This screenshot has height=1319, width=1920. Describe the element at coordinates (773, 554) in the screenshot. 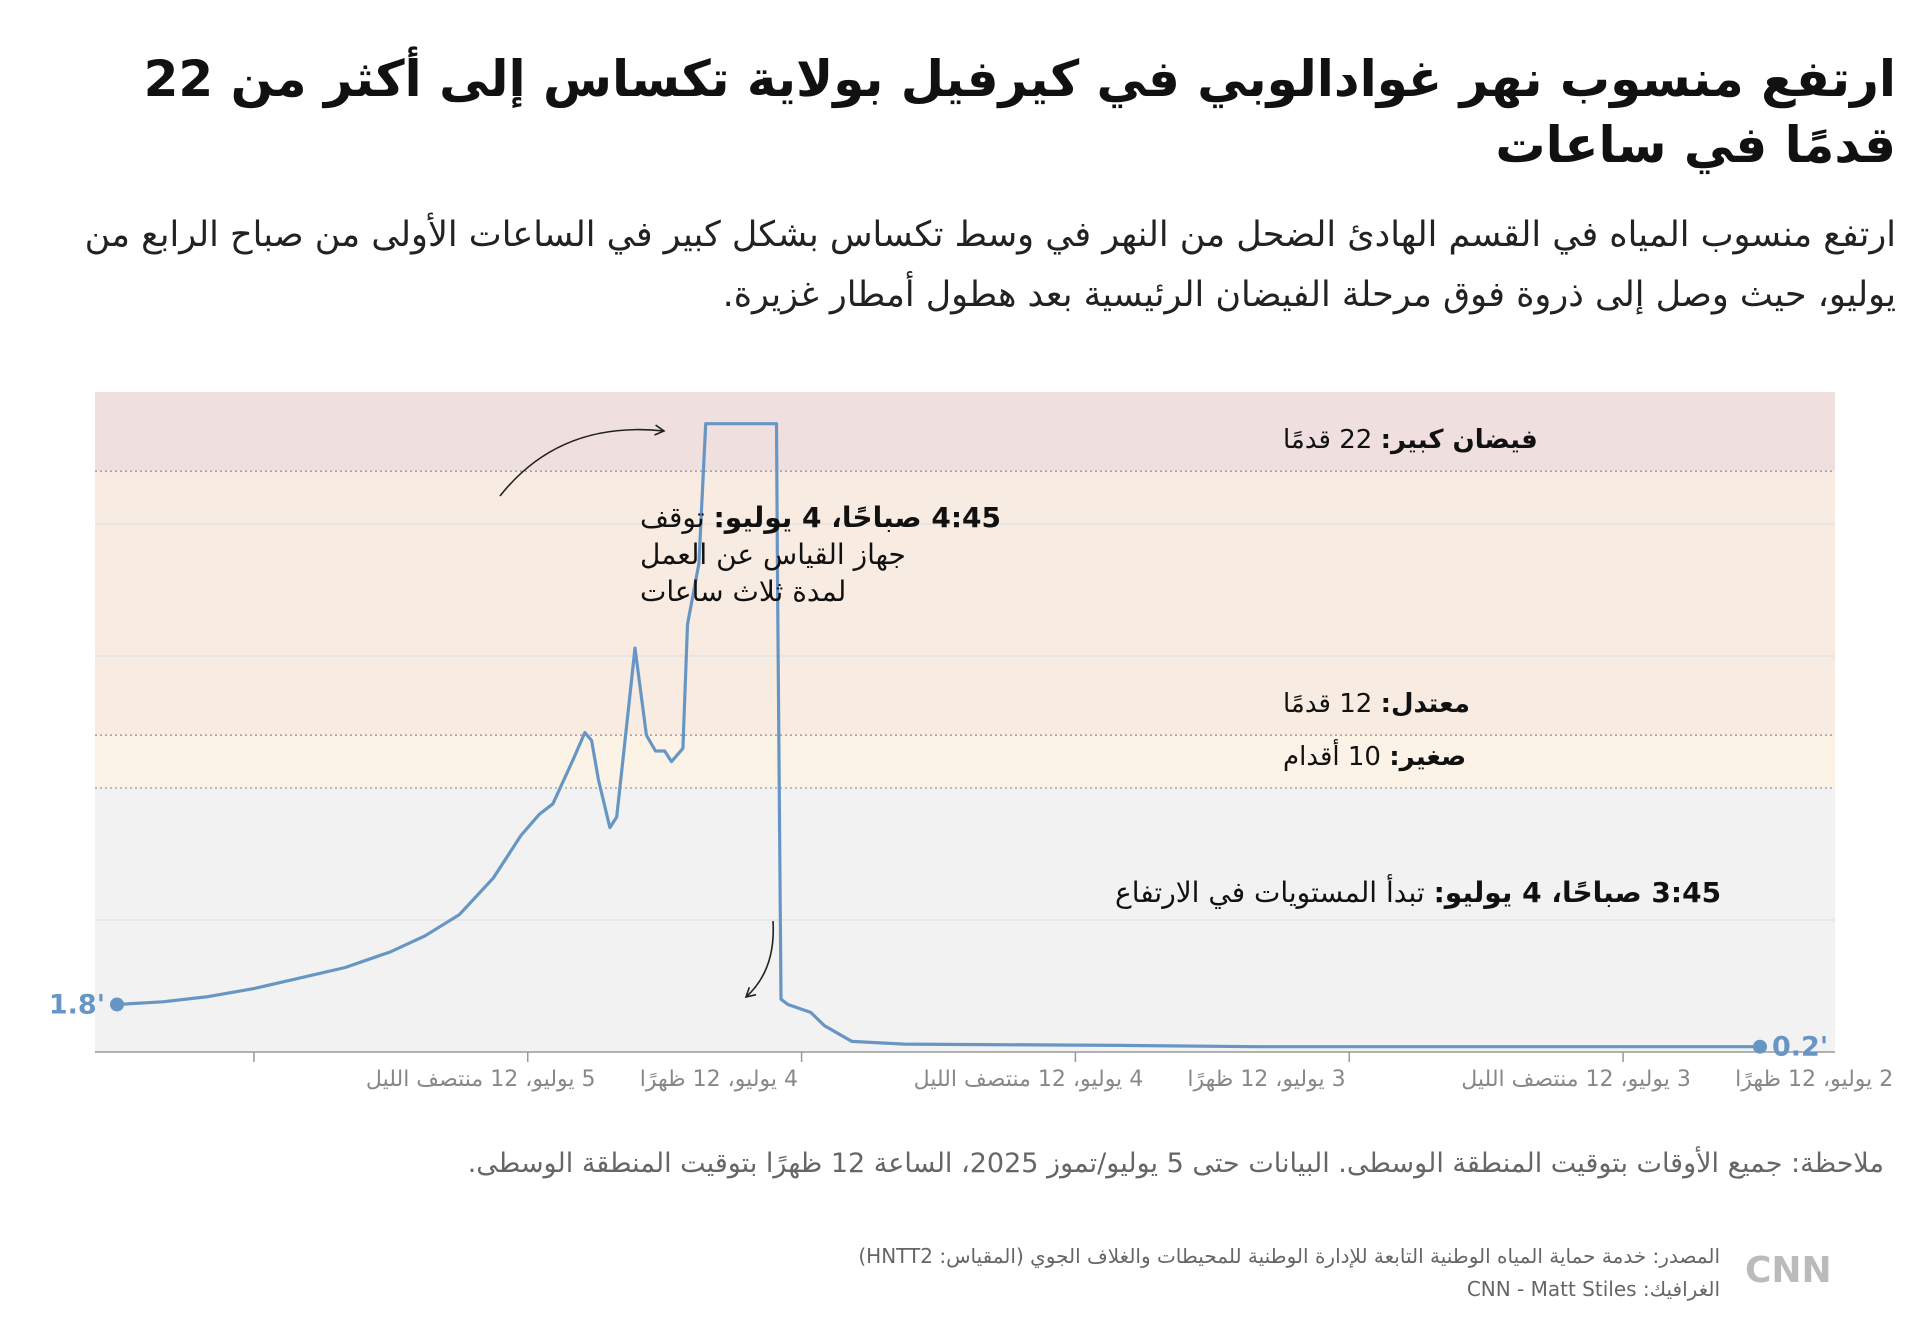

I see `annotation-peak-line2: جهاز القياس عن العمل` at that location.